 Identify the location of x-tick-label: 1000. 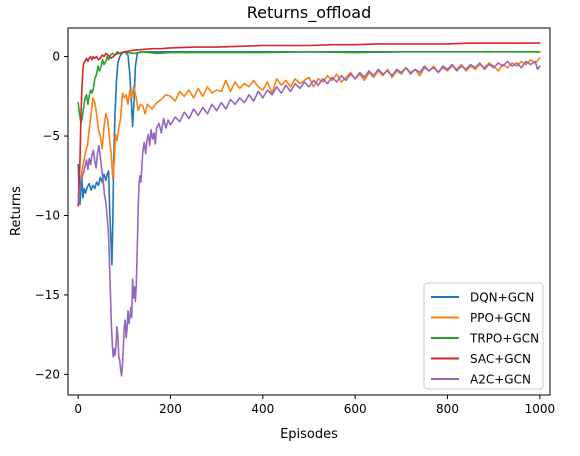
(540, 409).